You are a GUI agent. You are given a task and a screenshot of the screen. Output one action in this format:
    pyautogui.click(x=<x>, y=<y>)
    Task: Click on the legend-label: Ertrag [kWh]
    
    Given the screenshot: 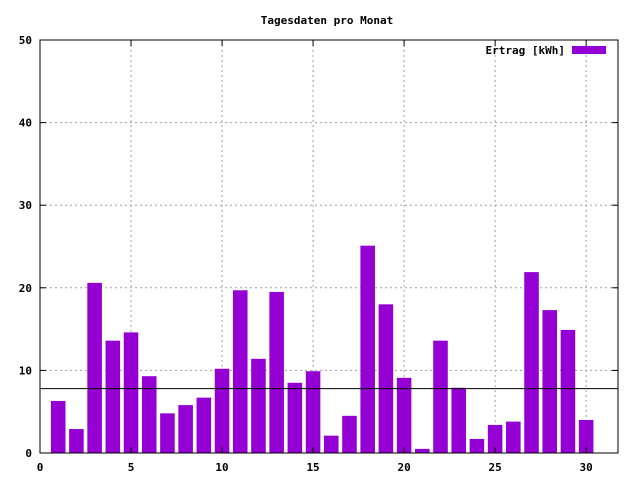 What is the action you would take?
    pyautogui.click(x=525, y=50)
    